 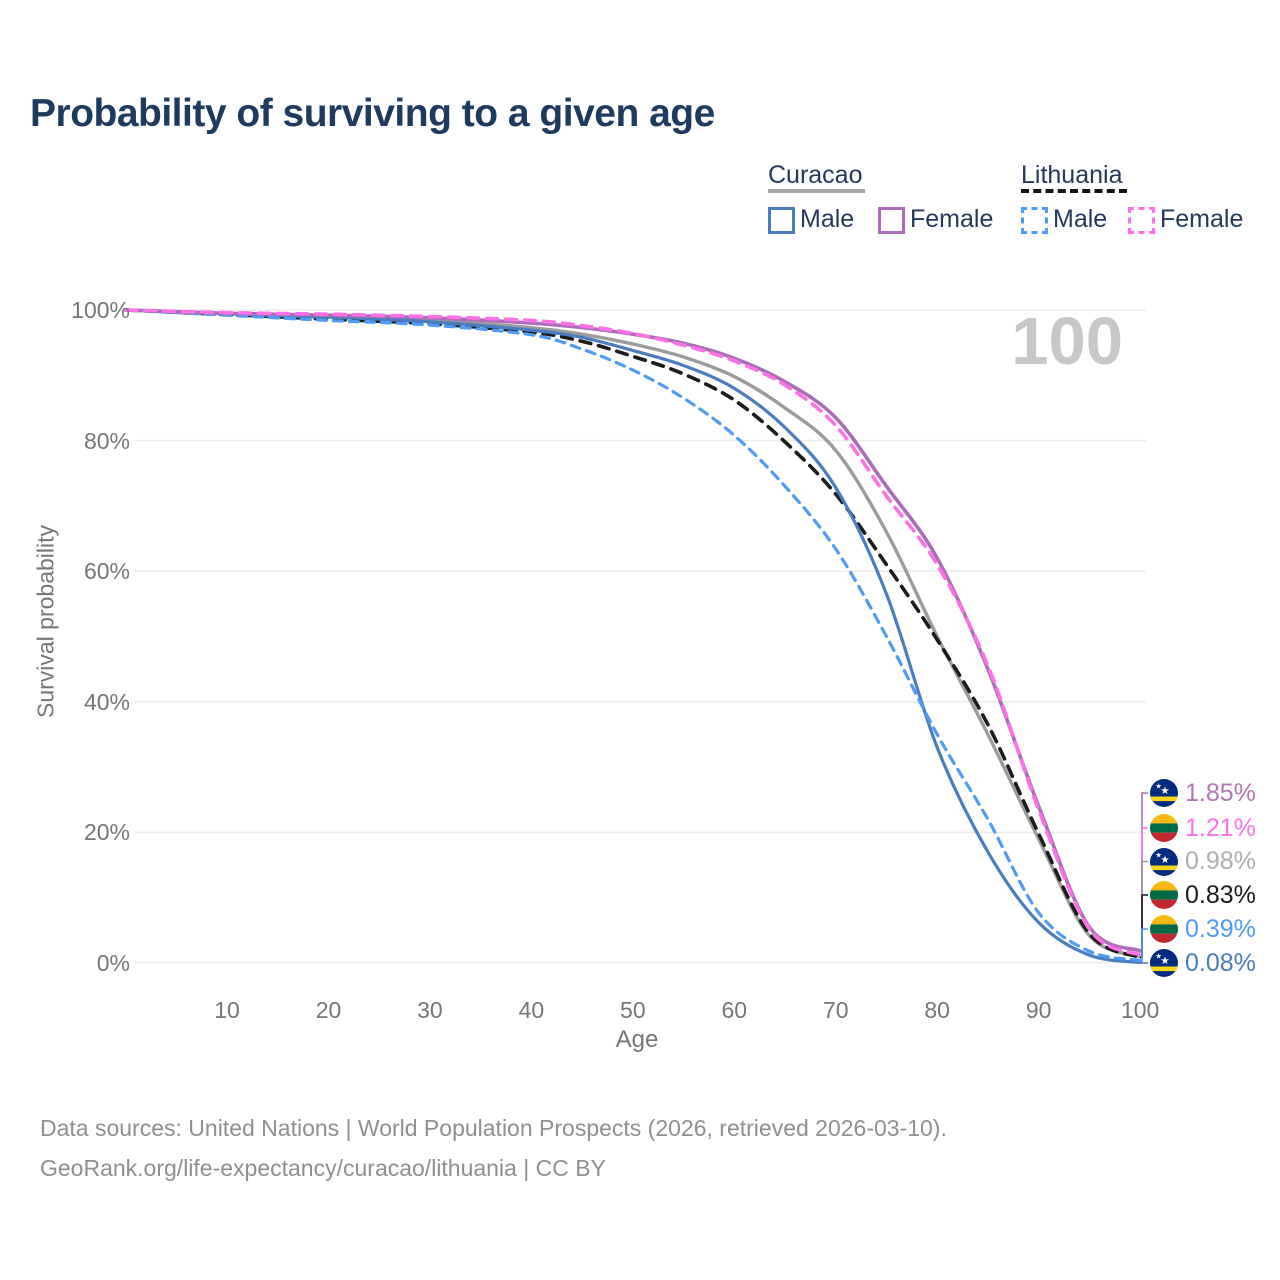 I want to click on end-label-curacao-male: ★ ★ 0.08%, so click(x=1203, y=963).